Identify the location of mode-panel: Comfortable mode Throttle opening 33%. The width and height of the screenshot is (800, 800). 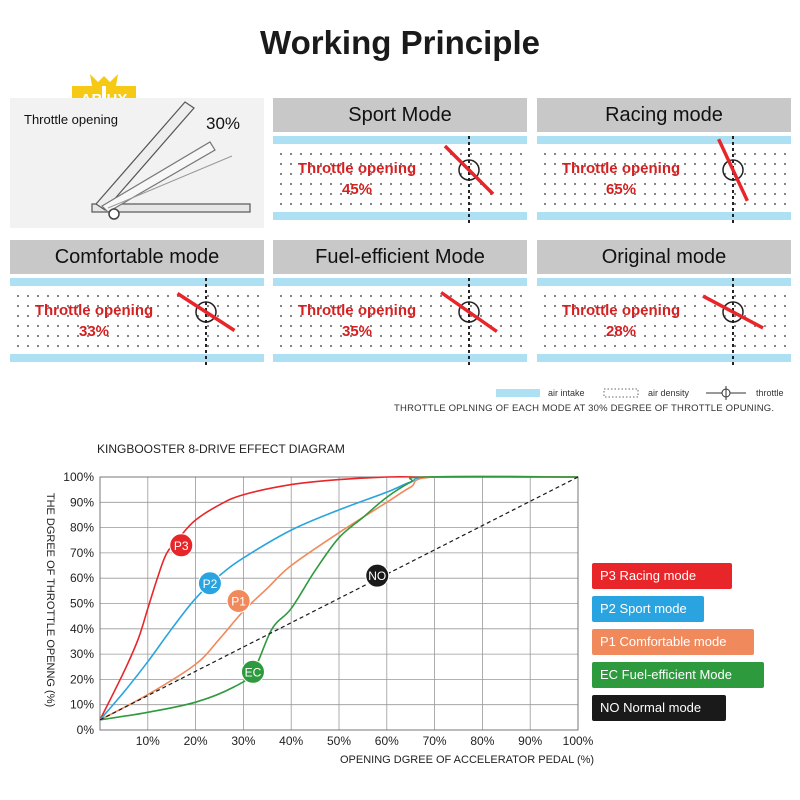
(137, 305).